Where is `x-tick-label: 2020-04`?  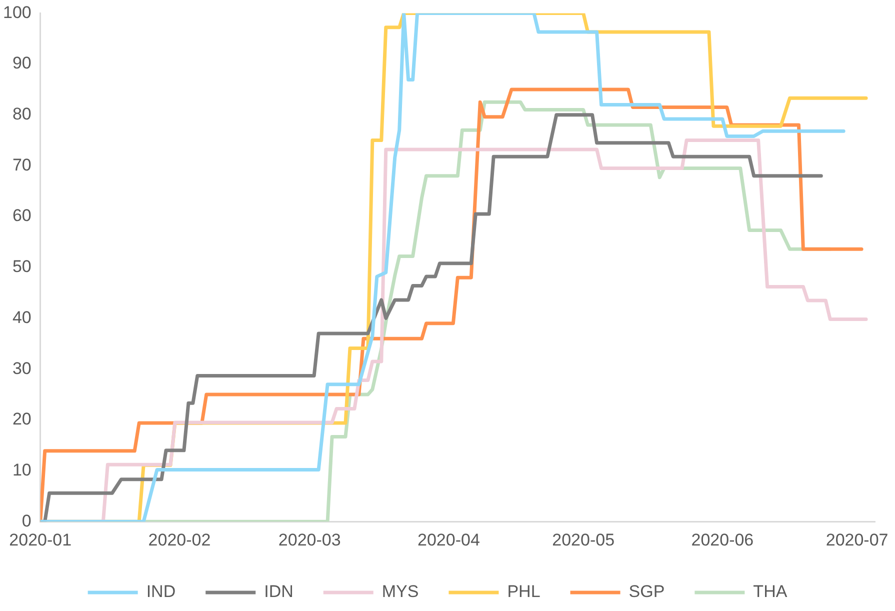
x-tick-label: 2020-04 is located at coordinates (449, 540).